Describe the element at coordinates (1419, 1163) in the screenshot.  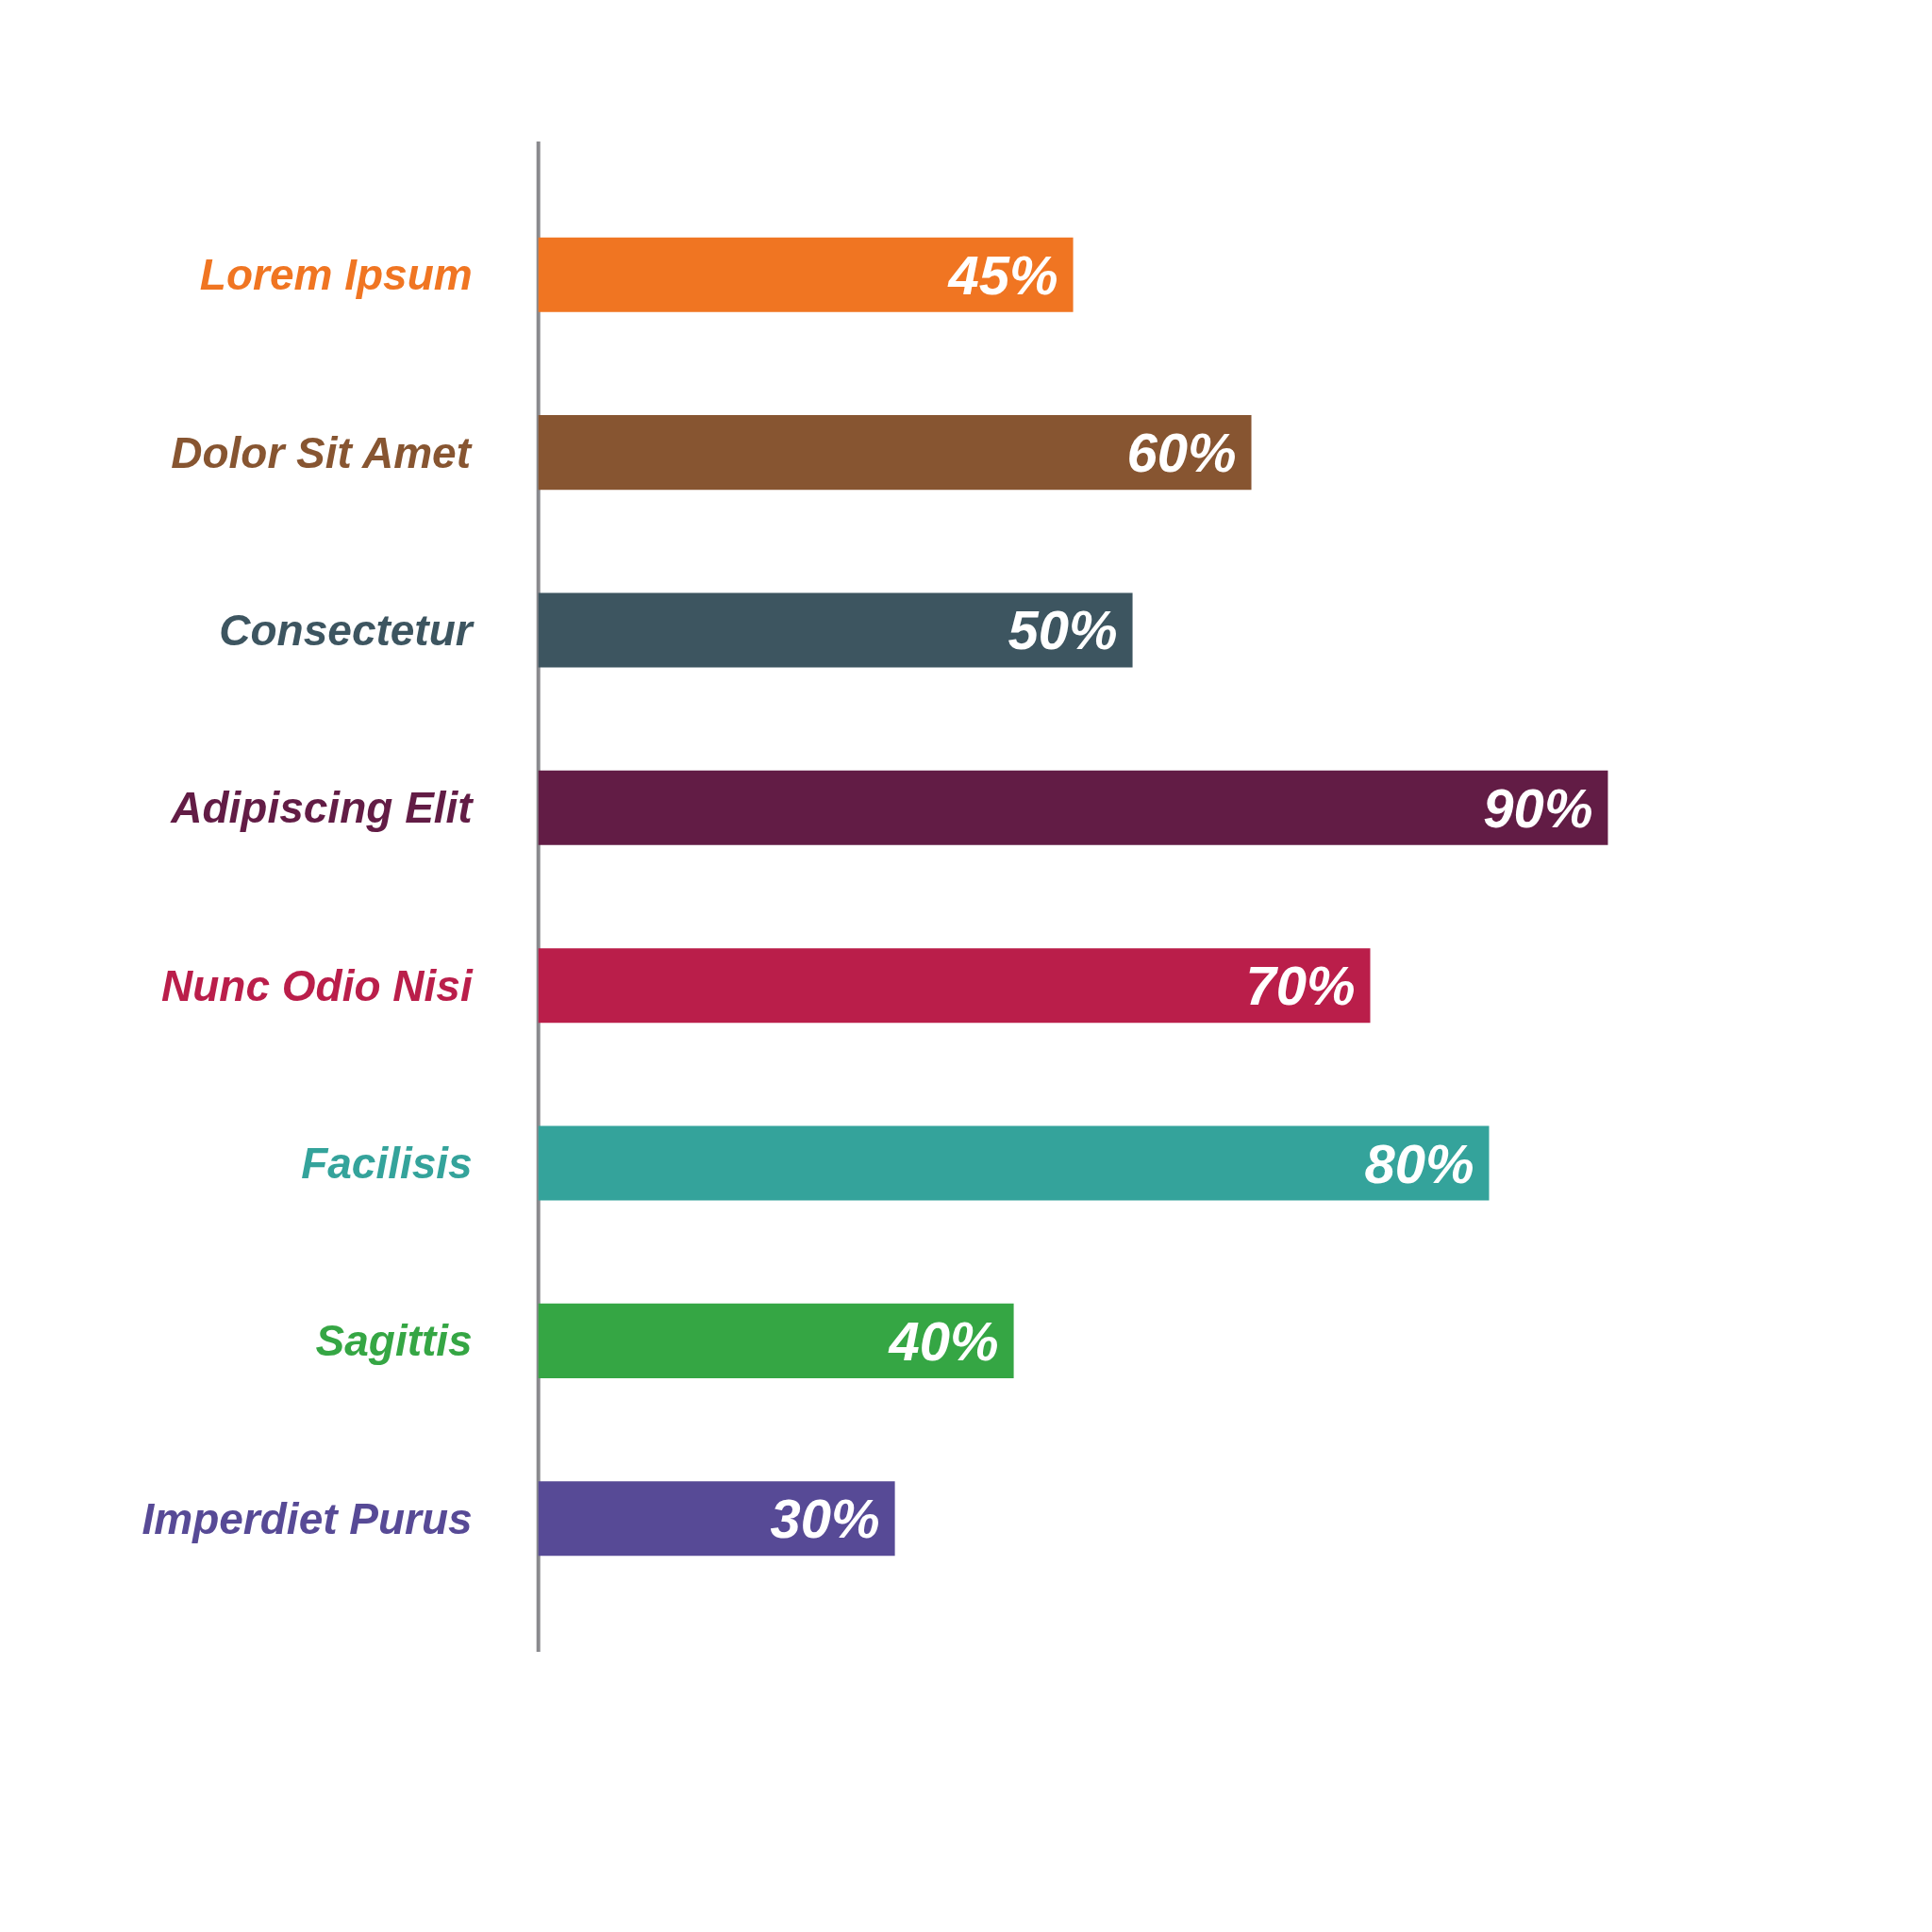
I see `data-label: 80%` at that location.